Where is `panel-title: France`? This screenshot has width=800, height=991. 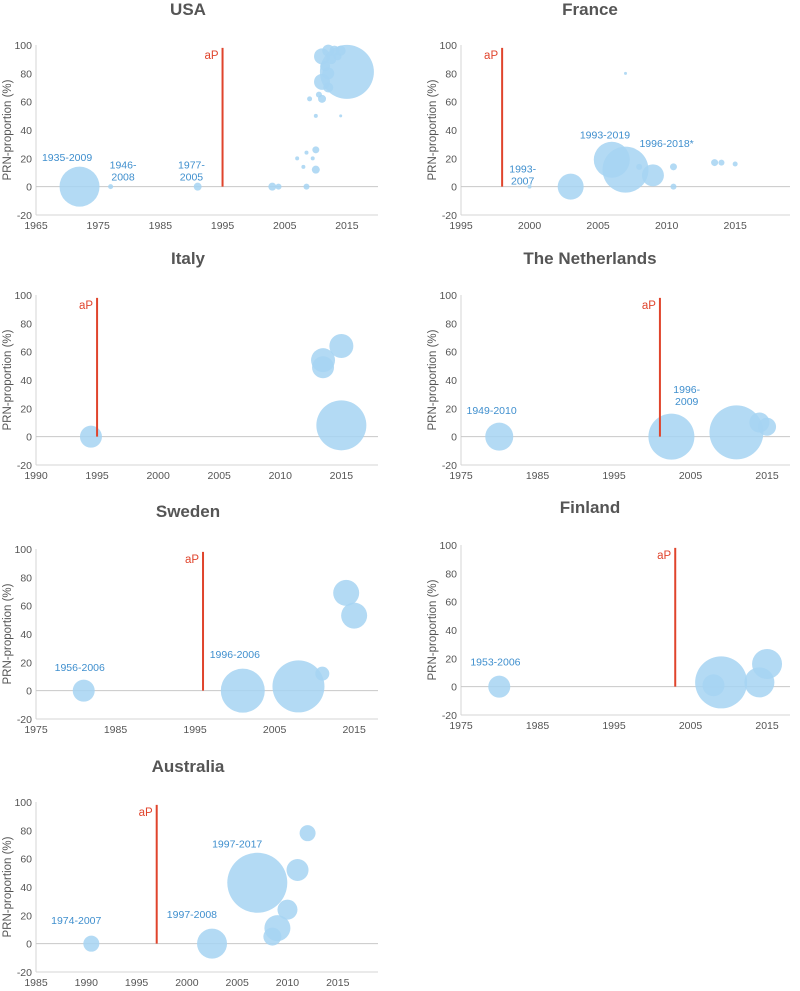 panel-title: France is located at coordinates (590, 9).